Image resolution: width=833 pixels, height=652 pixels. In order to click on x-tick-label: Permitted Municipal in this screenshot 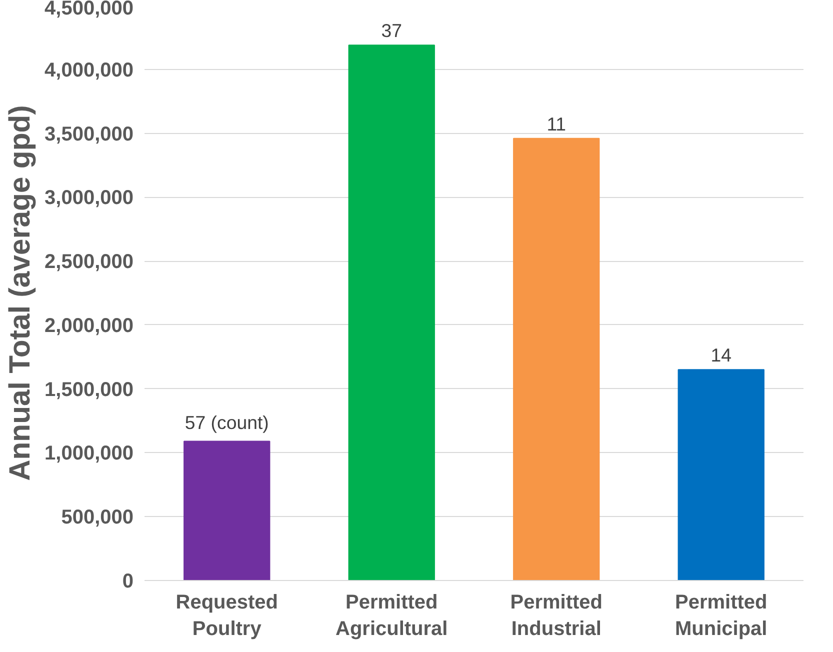, I will do `click(721, 616)`.